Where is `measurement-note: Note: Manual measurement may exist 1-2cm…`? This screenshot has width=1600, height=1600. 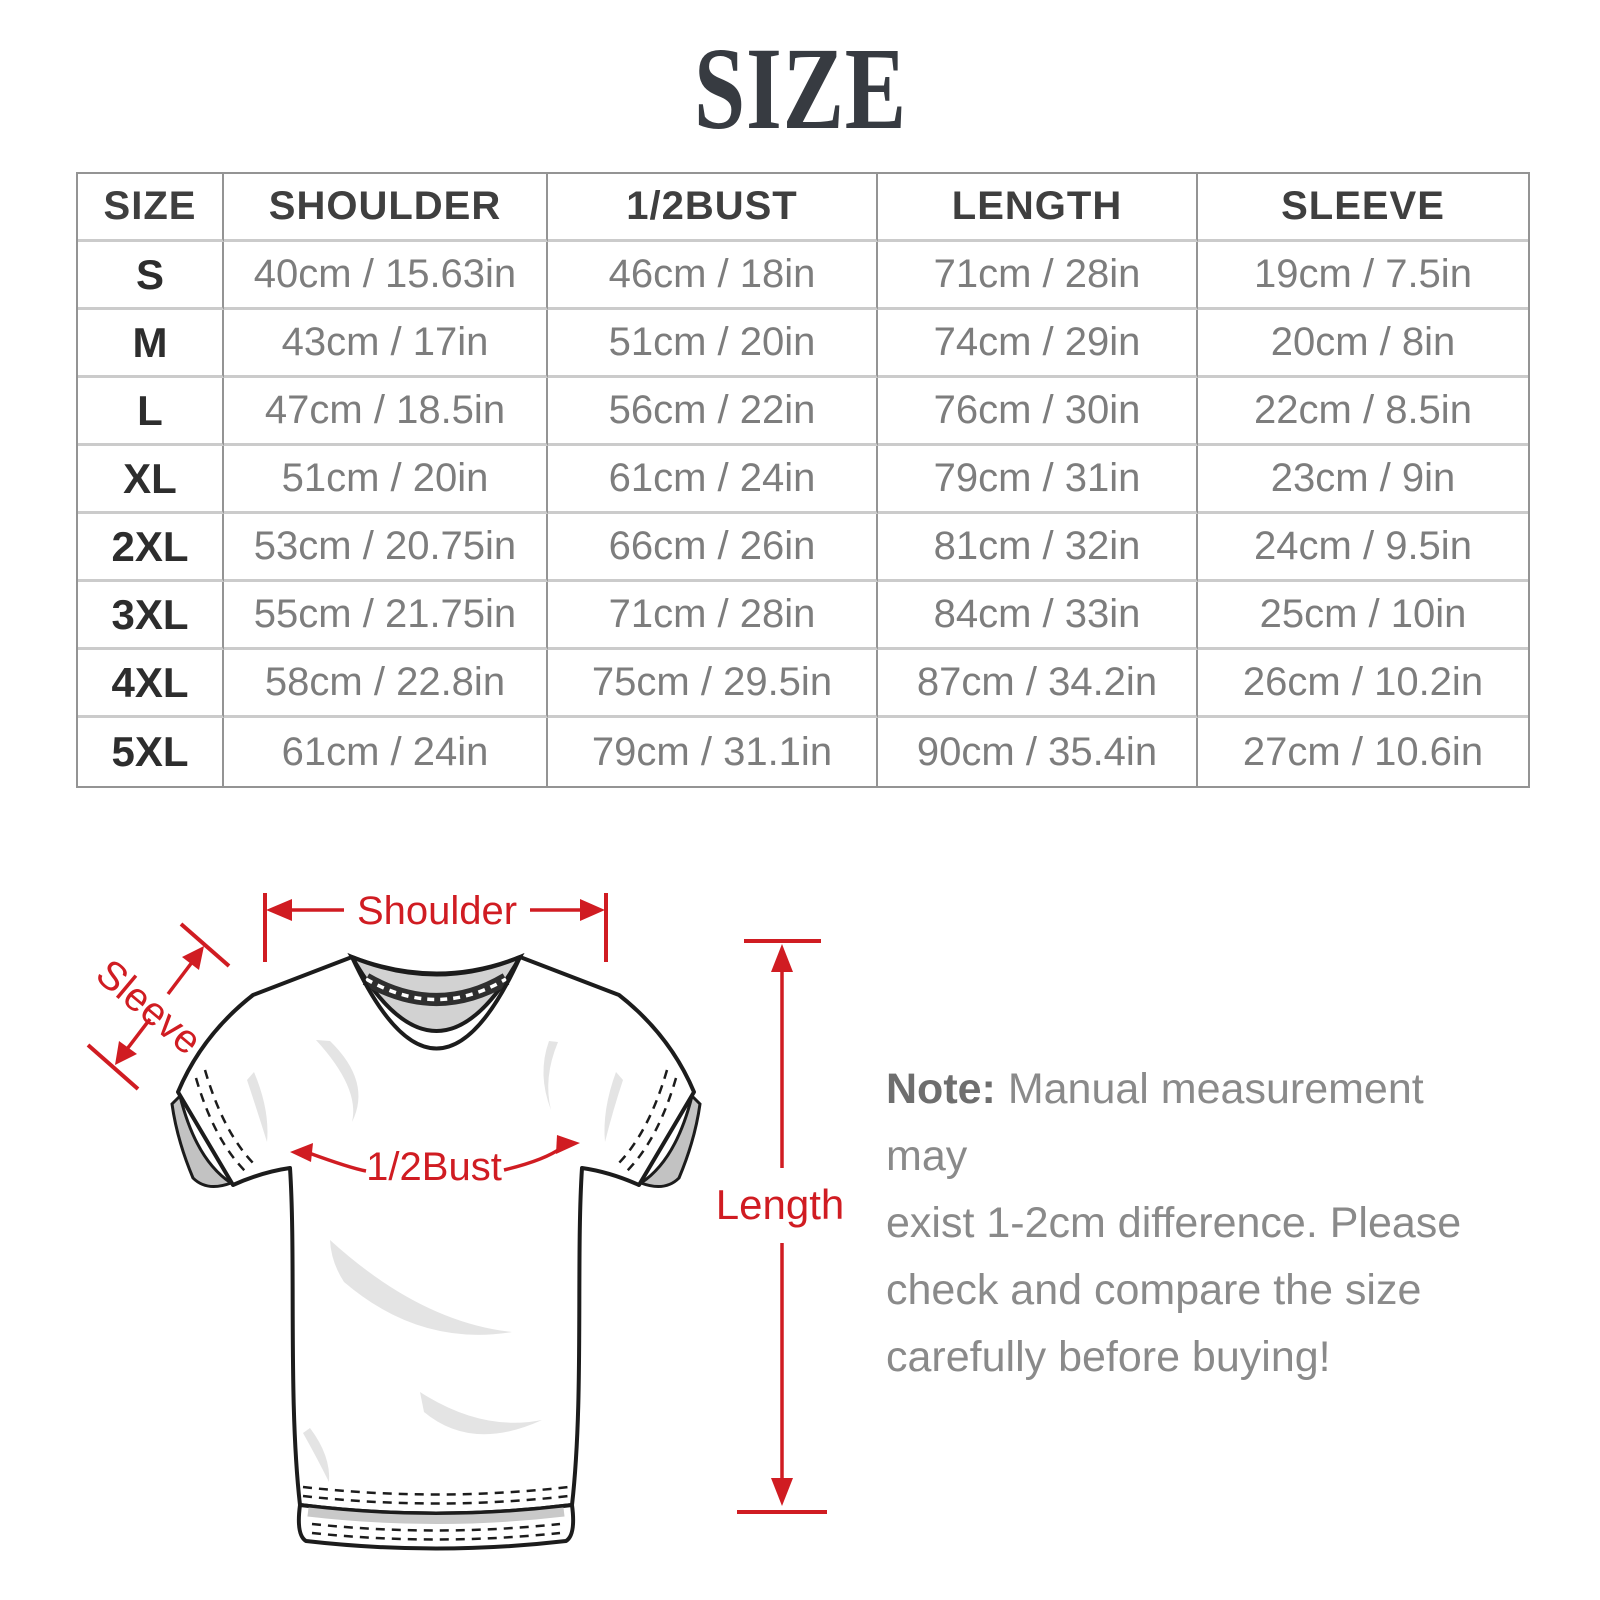 measurement-note: Note: Manual measurement may exist 1-2cm… is located at coordinates (1196, 1223).